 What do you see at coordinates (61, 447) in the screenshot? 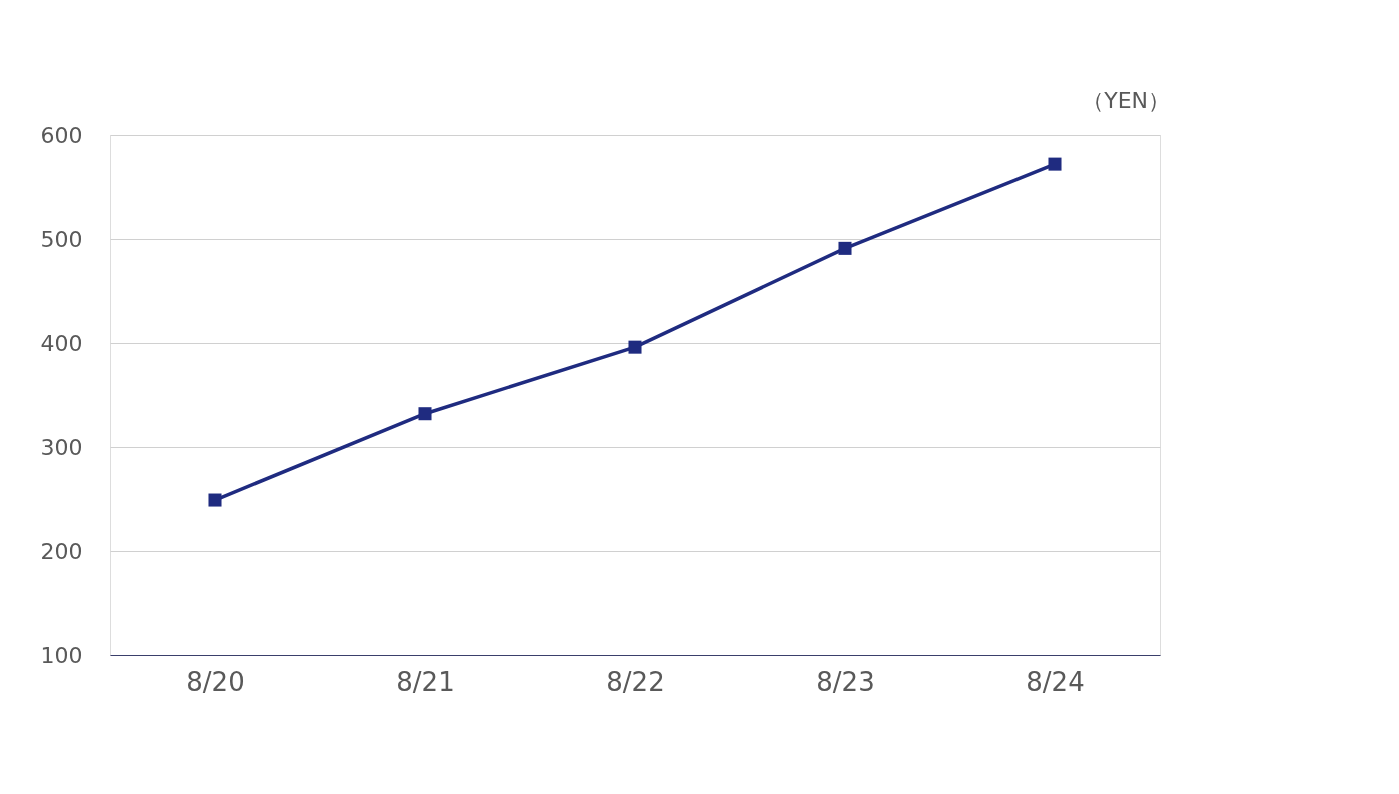
I see `y-tick-label: 300` at bounding box center [61, 447].